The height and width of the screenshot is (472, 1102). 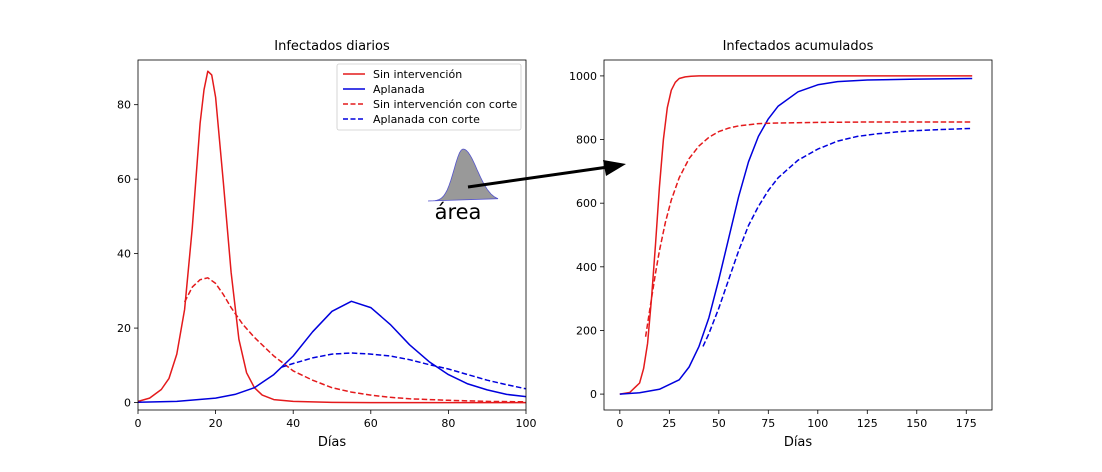 What do you see at coordinates (371, 423) in the screenshot?
I see `x-tick-label: 60` at bounding box center [371, 423].